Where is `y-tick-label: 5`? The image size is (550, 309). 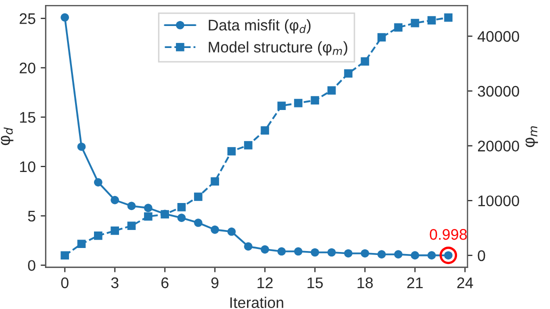
y-tick-label: 5 is located at coordinates (32, 216).